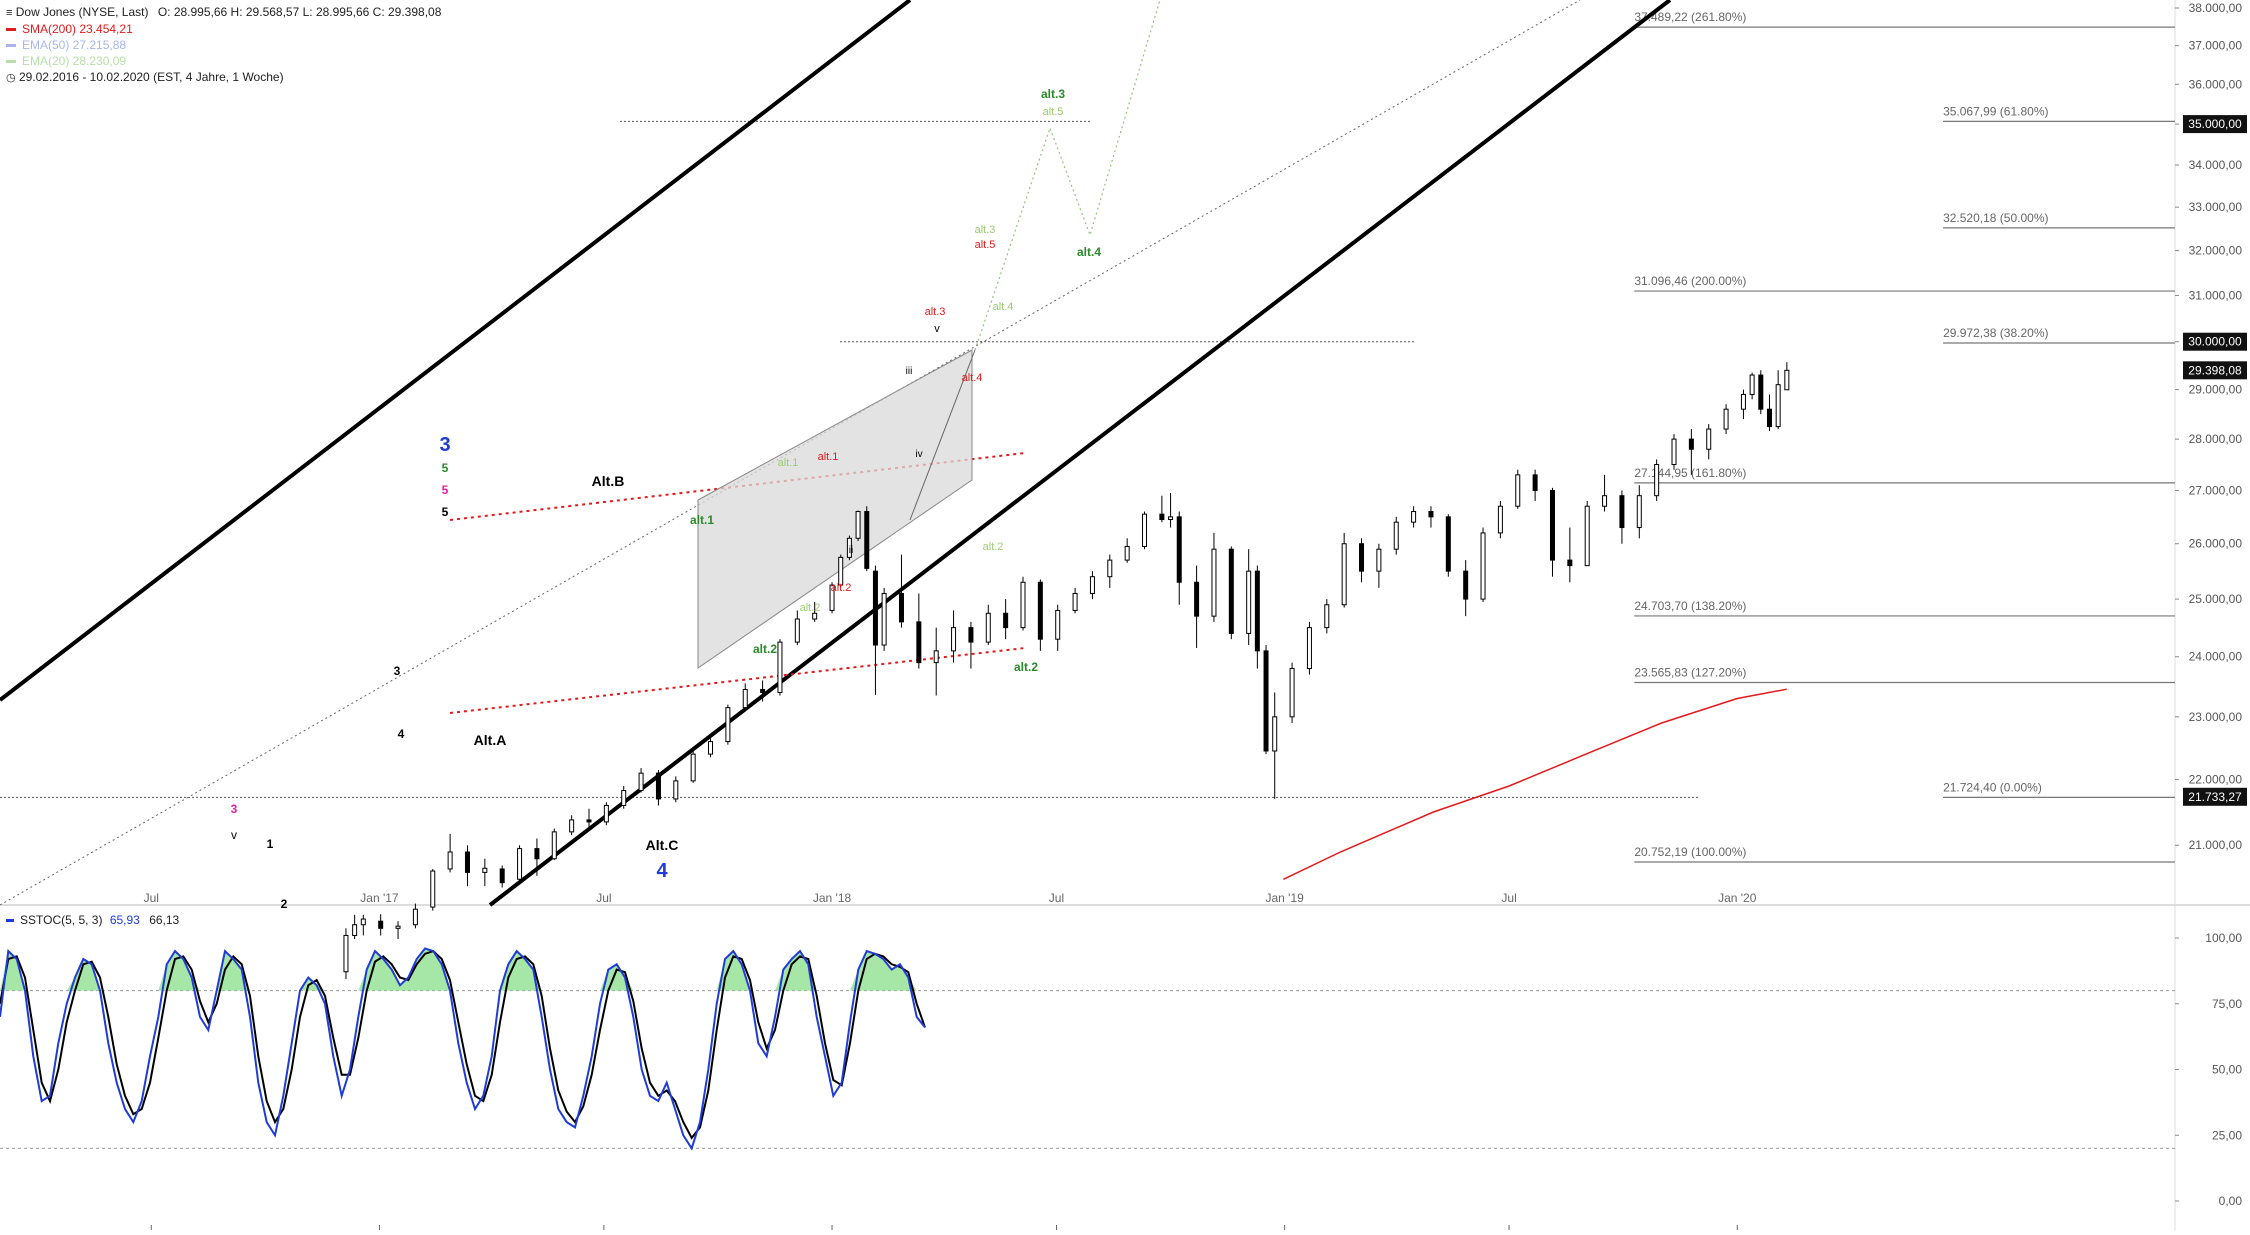 This screenshot has height=1235, width=2250. Describe the element at coordinates (2216, 165) in the screenshot. I see `price-tick-label: 34.000,00` at that location.